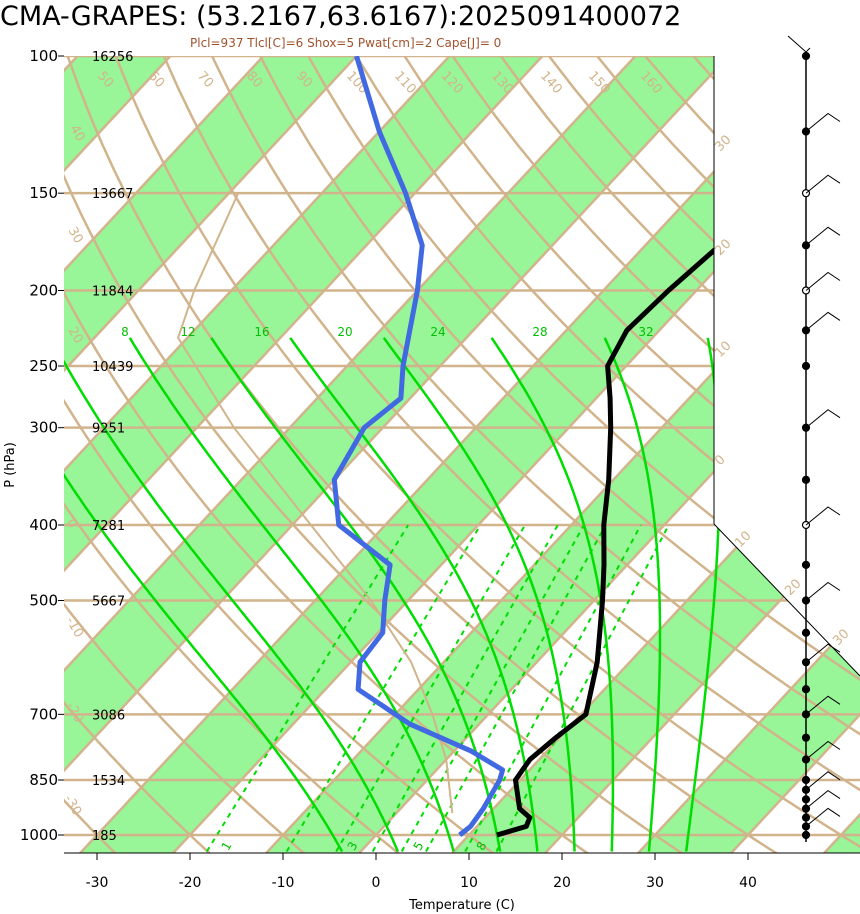  I want to click on temperature-tick-label: 10, so click(469, 883).